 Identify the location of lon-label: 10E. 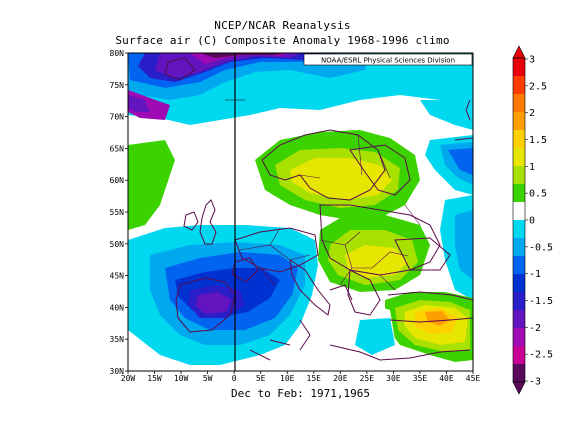
(287, 378).